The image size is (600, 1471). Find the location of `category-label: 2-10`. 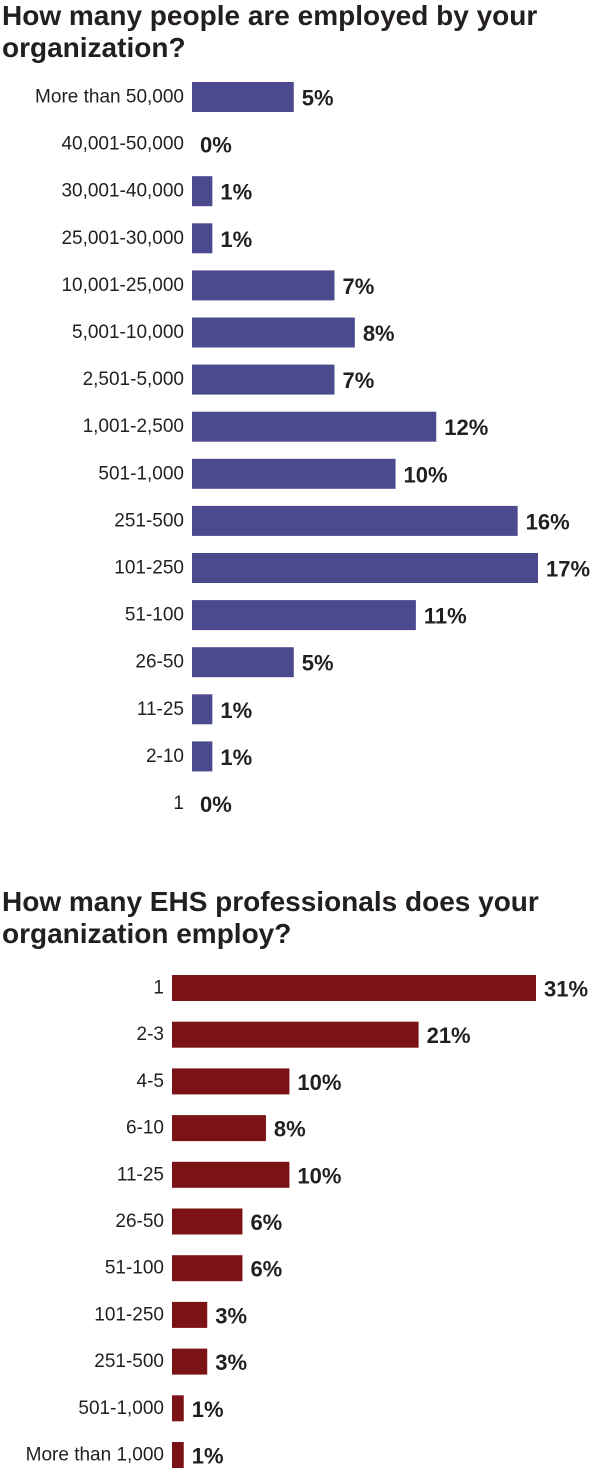

category-label: 2-10 is located at coordinates (165, 756).